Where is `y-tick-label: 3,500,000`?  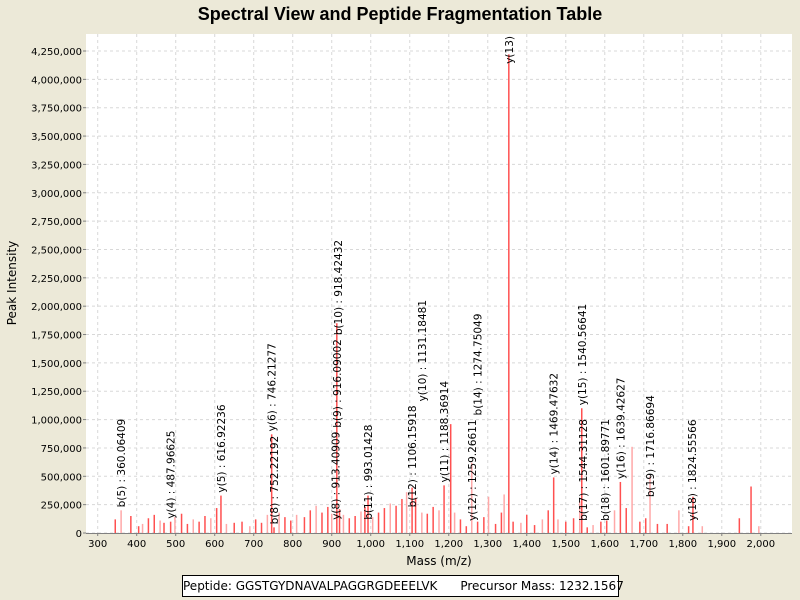
y-tick-label: 3,500,000 is located at coordinates (56, 137).